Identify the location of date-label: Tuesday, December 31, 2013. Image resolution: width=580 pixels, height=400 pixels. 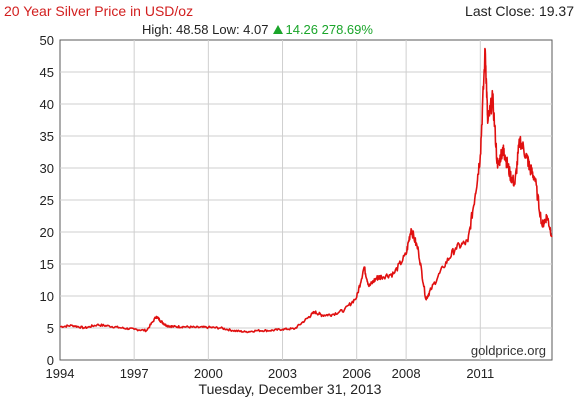
(290, 389).